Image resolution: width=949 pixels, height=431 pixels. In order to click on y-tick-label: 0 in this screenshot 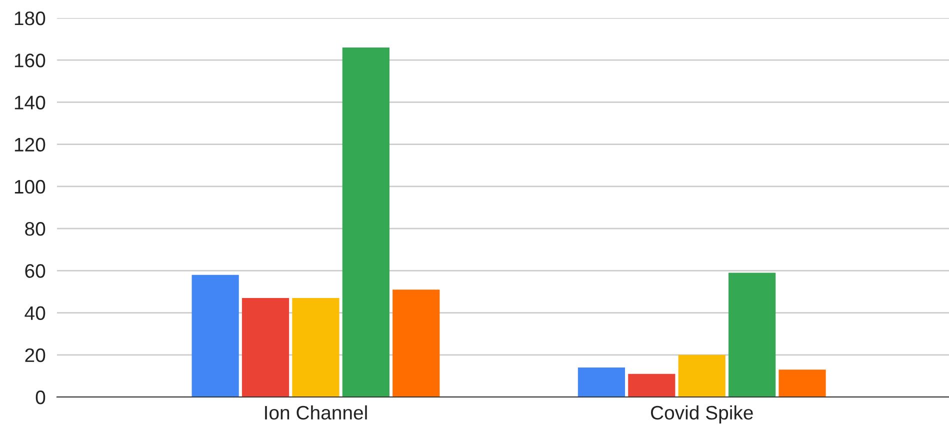, I will do `click(41, 397)`.